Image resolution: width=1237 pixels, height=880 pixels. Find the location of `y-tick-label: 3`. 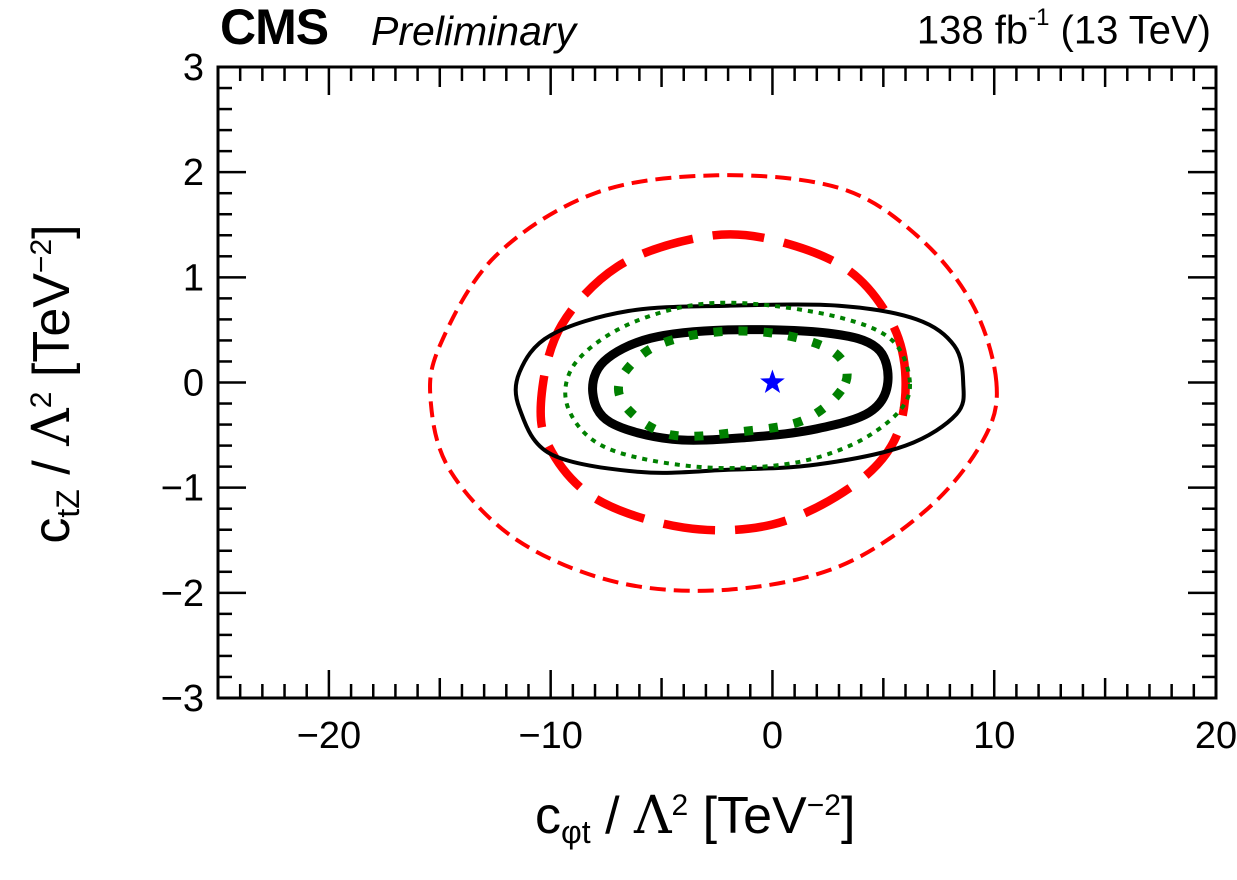

y-tick-label: 3 is located at coordinates (193, 68).